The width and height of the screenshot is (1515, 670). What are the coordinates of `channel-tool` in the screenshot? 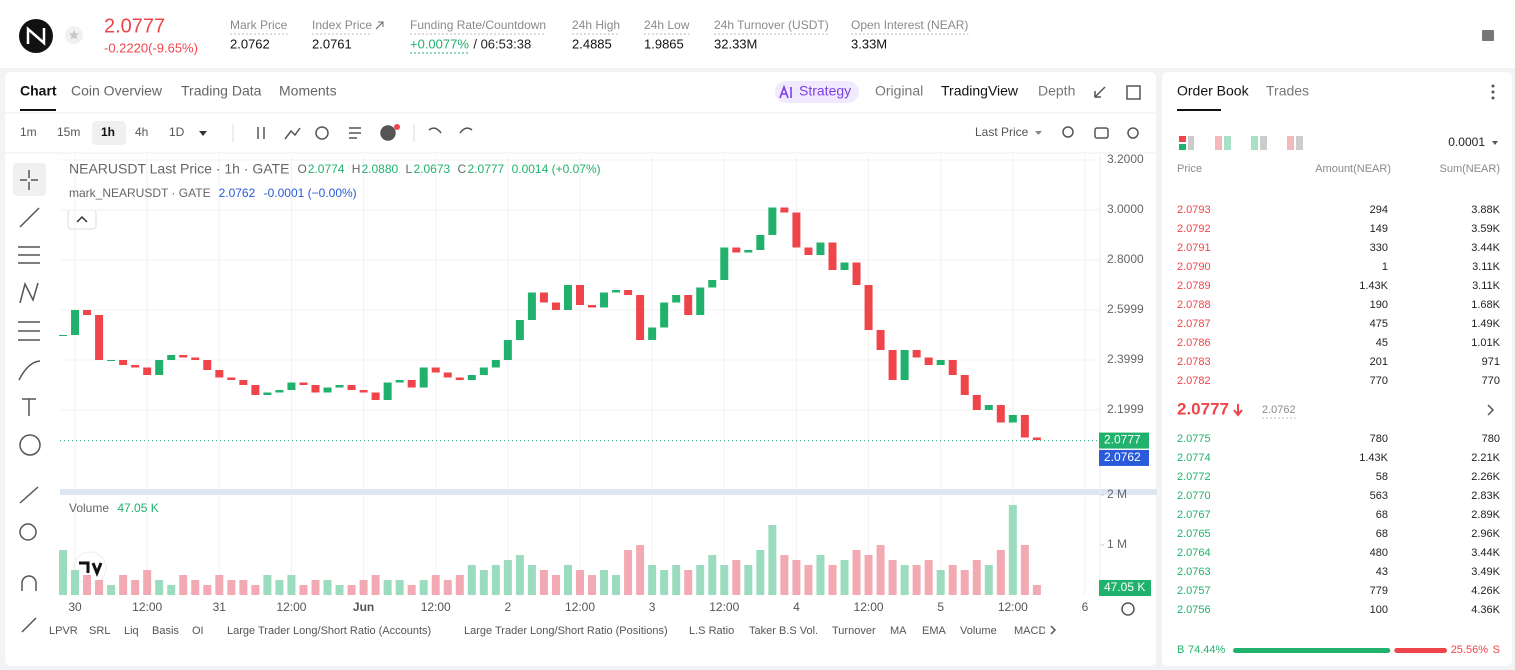 It's located at (29, 255).